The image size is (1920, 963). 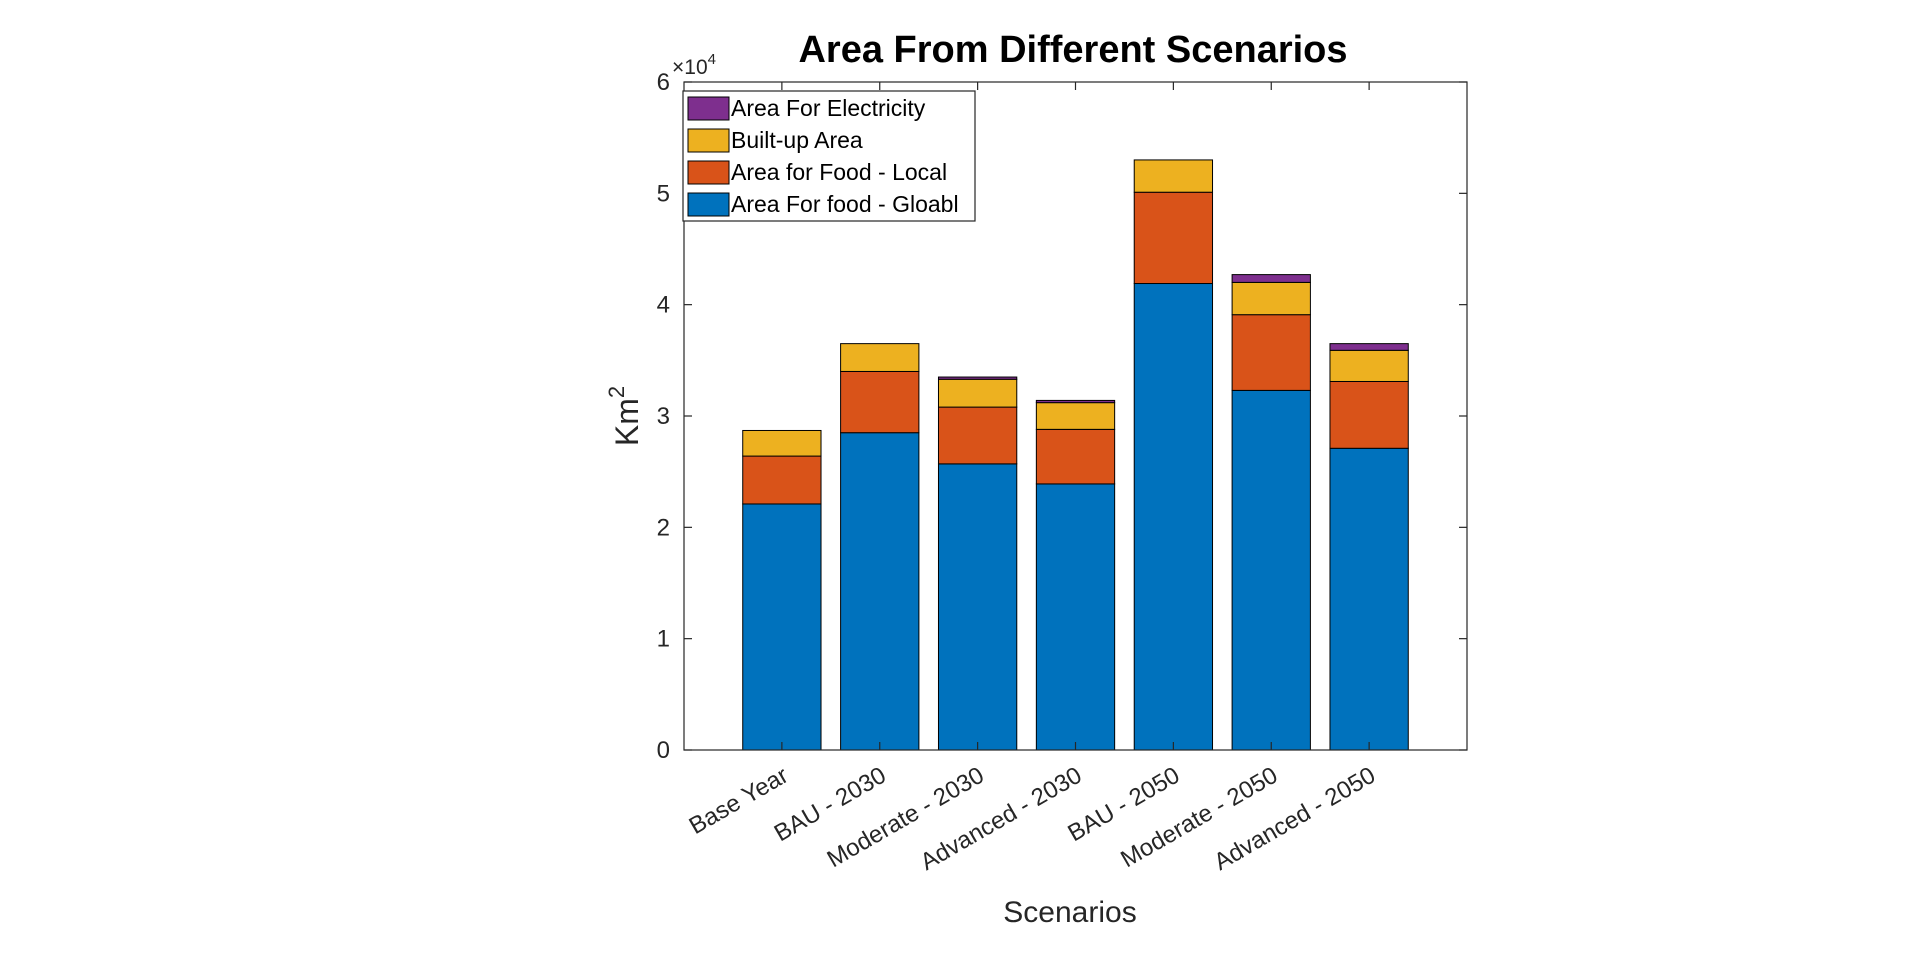 What do you see at coordinates (663, 305) in the screenshot?
I see `y-tick-label: 4` at bounding box center [663, 305].